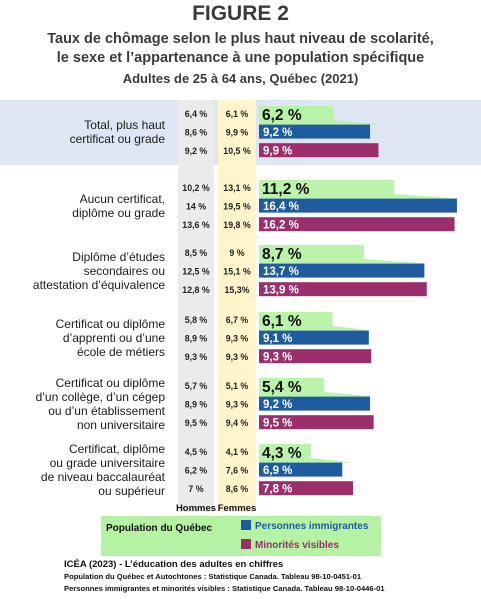  What do you see at coordinates (277, 339) in the screenshot?
I see `value-label-immigrants: 9,1 %` at bounding box center [277, 339].